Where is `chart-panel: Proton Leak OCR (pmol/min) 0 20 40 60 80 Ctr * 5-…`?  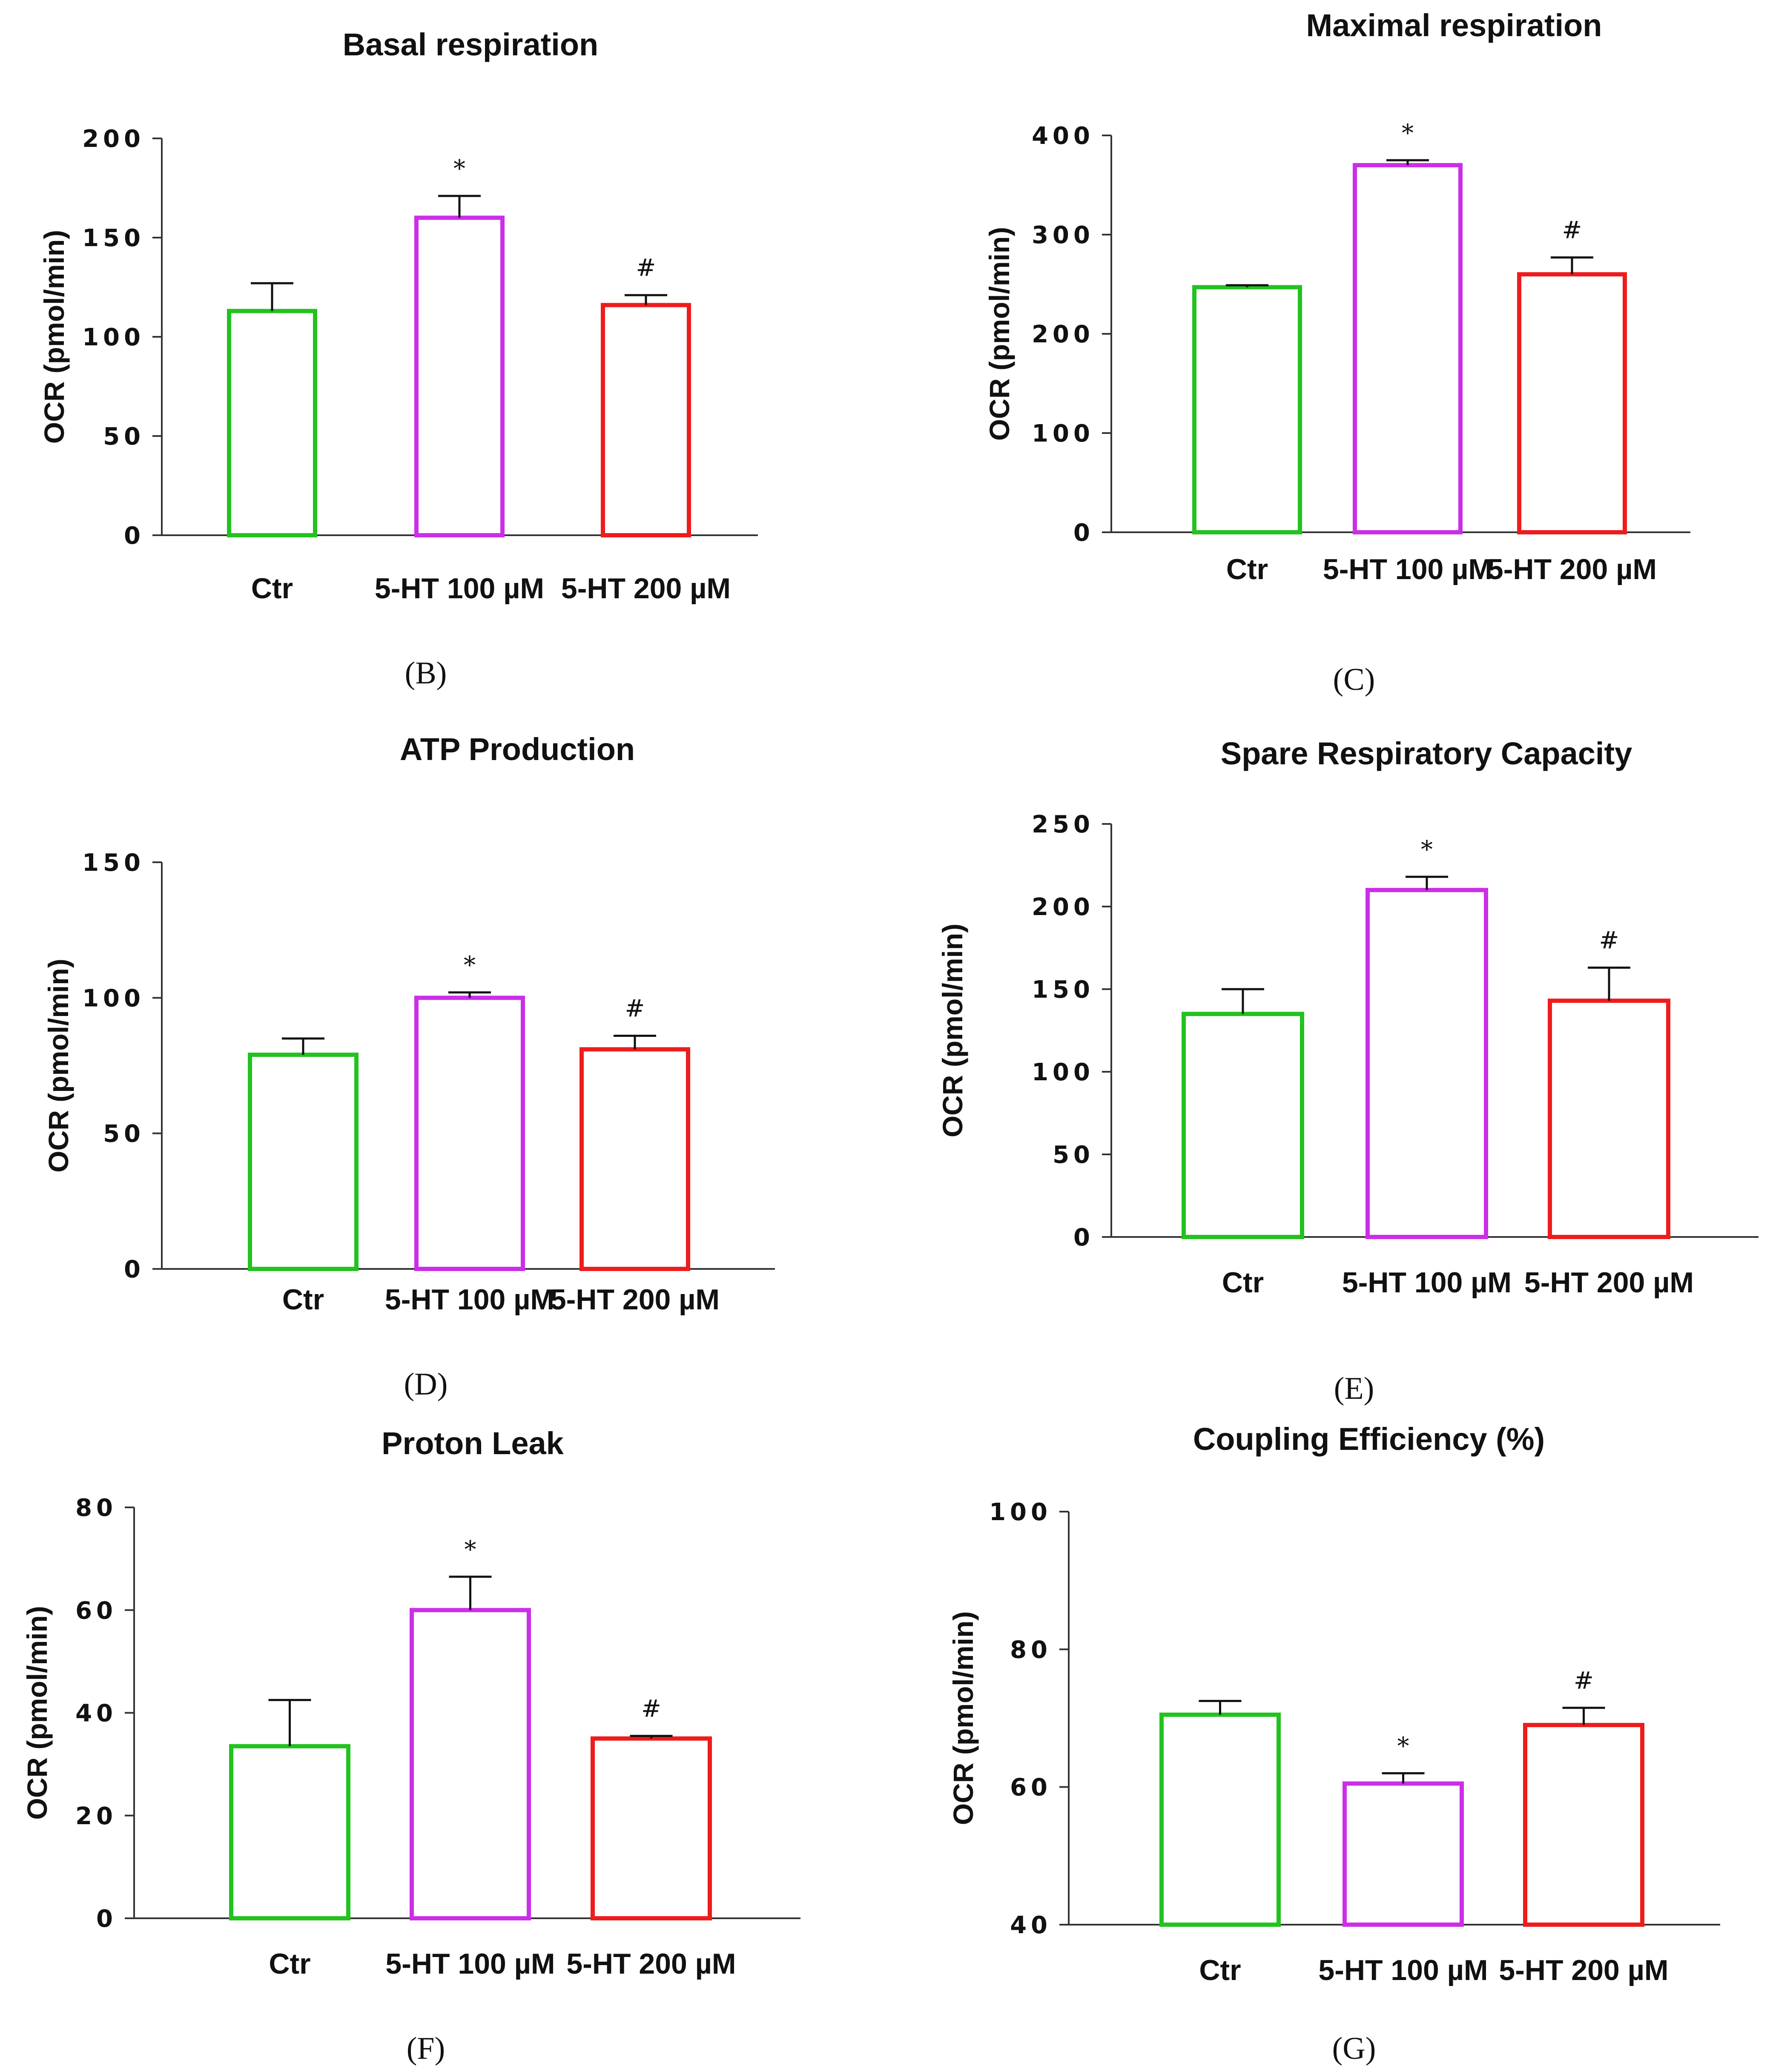
chart-panel: Proton Leak OCR (pmol/min) 0 20 40 60 80 Ctr * 5-… is located at coordinates (410, 1703).